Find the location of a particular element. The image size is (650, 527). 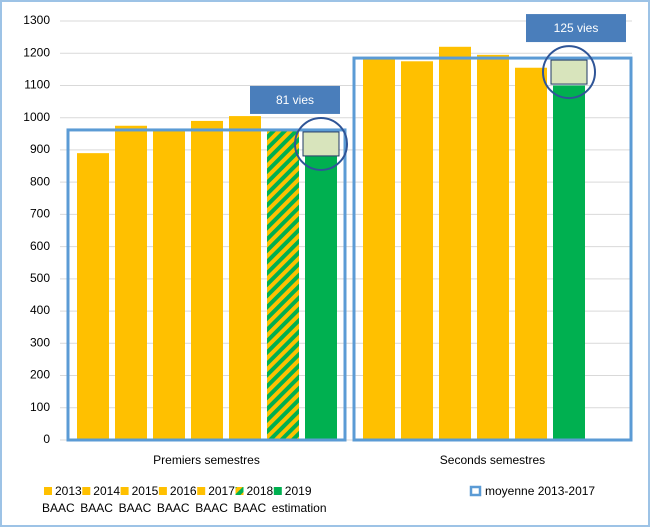

legend-line: 2015 is located at coordinates (145, 491).